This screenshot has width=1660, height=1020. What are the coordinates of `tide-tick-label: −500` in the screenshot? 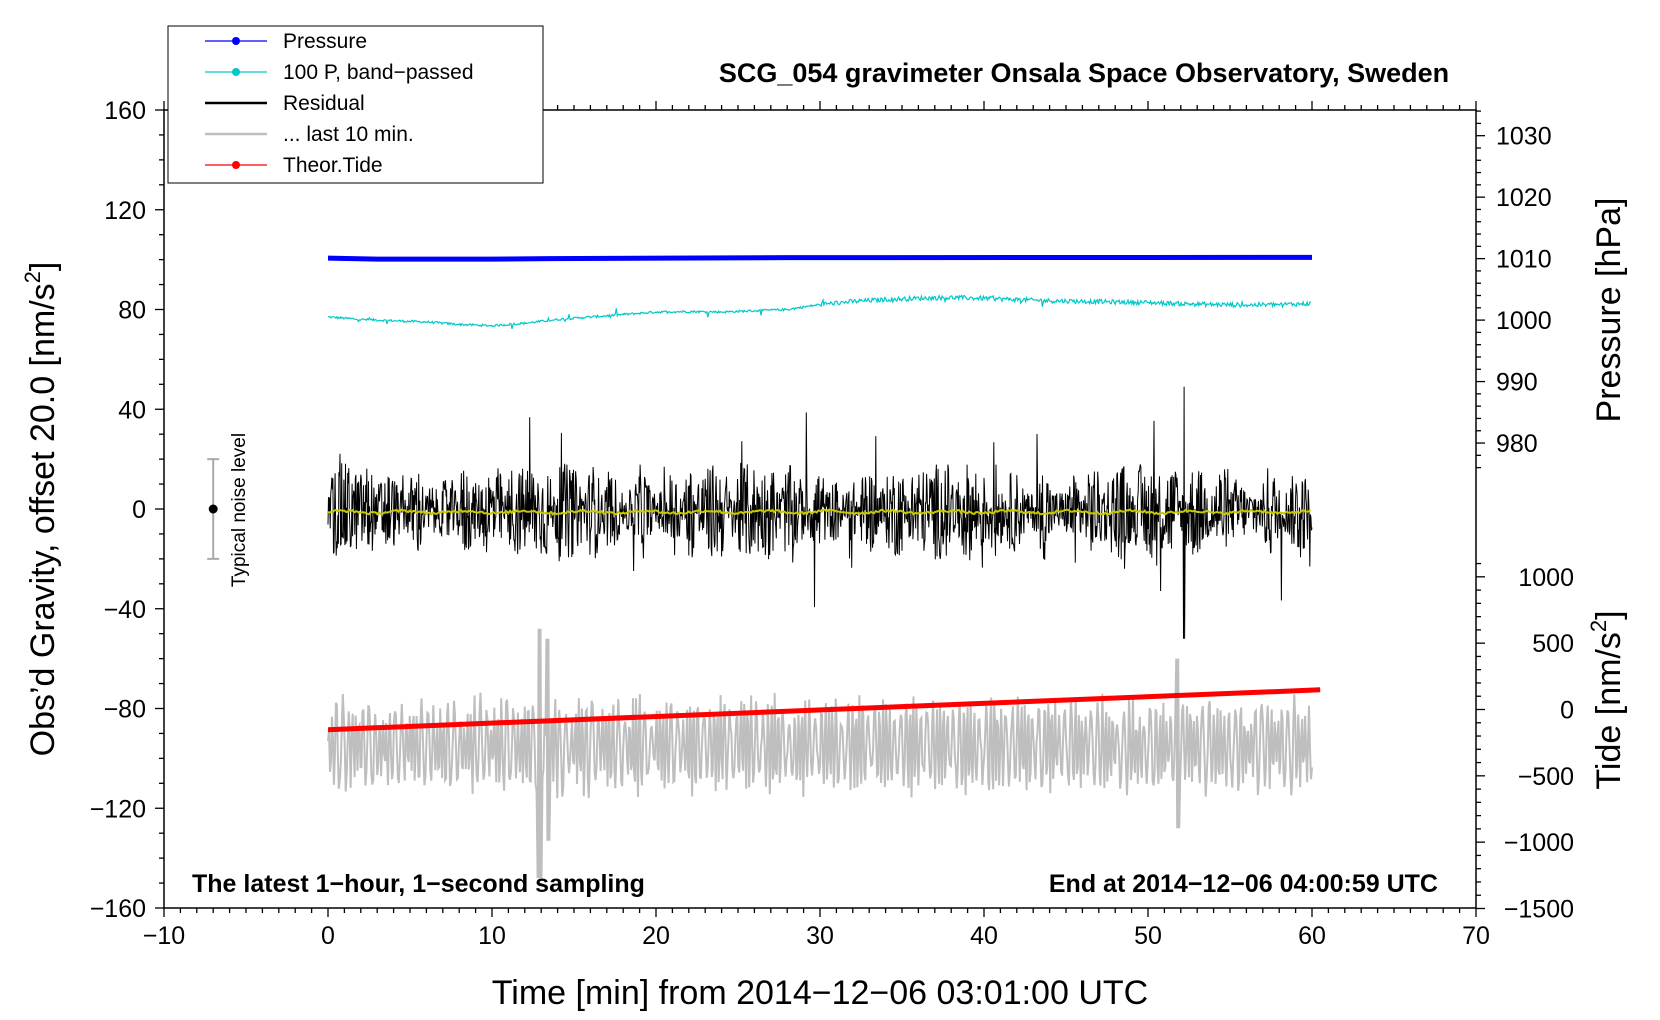 It's located at (1546, 777).